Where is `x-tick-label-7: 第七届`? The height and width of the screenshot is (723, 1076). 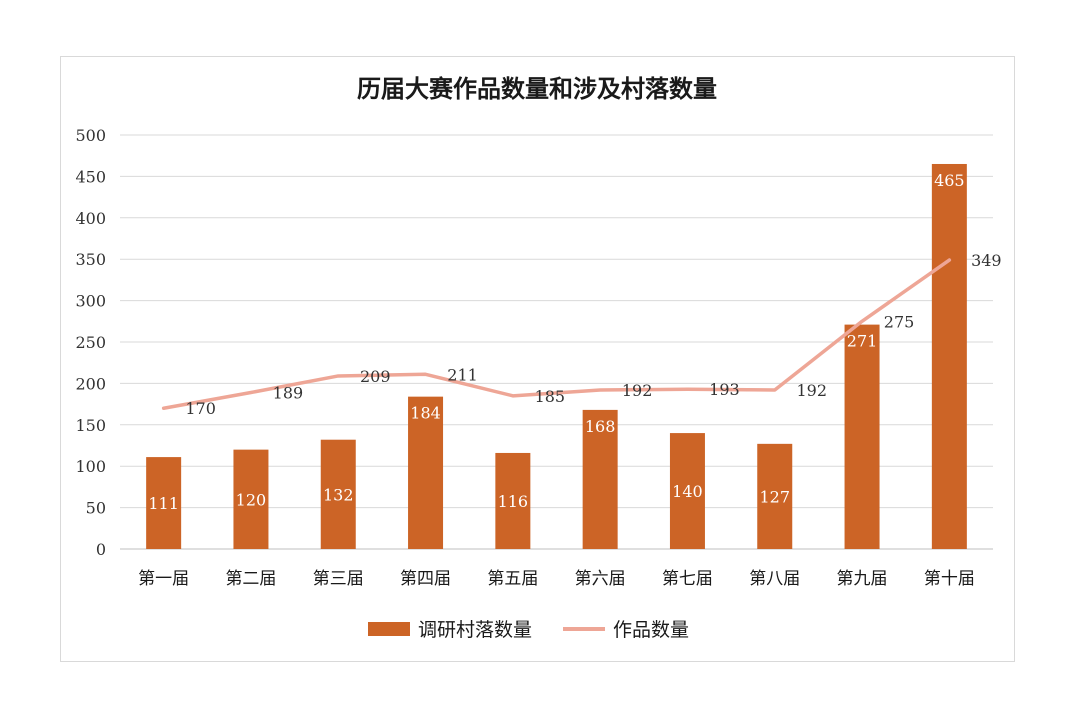 x-tick-label-7: 第七届 is located at coordinates (687, 579).